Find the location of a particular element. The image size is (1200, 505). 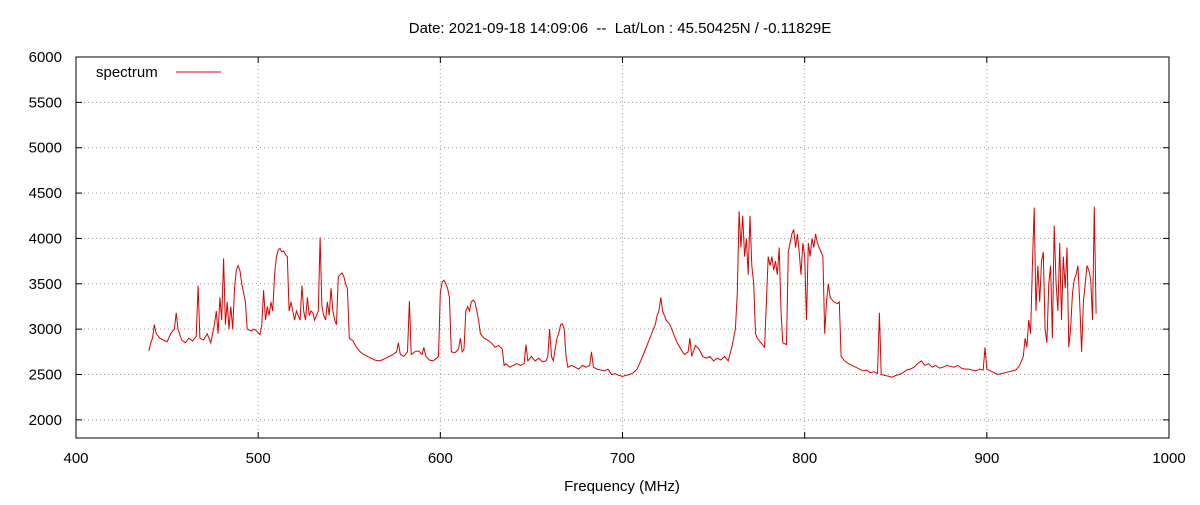

legend-label: spectrum is located at coordinates (127, 72).